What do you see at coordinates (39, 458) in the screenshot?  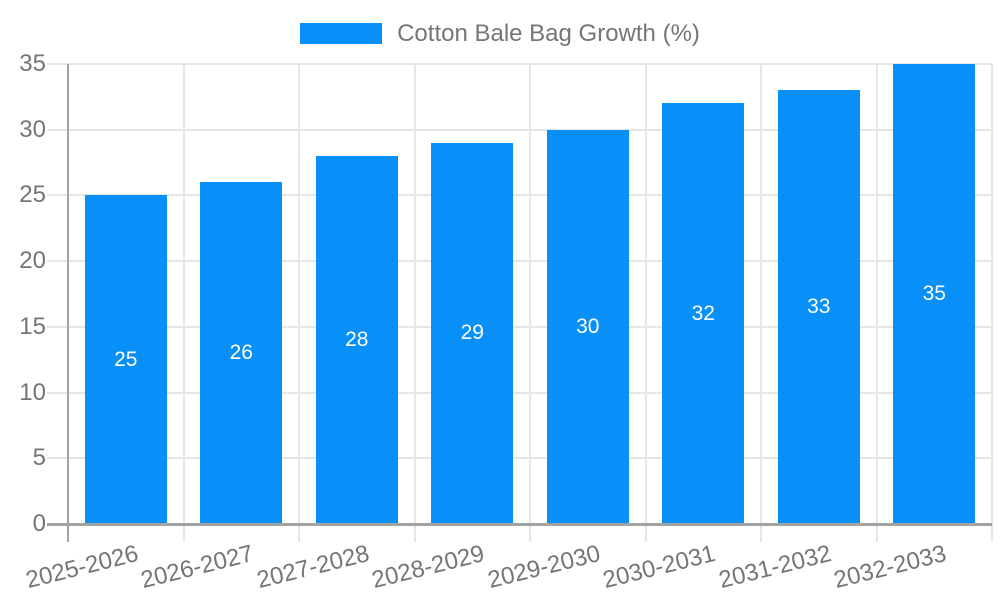 I see `y-axis-tick-label: 5` at bounding box center [39, 458].